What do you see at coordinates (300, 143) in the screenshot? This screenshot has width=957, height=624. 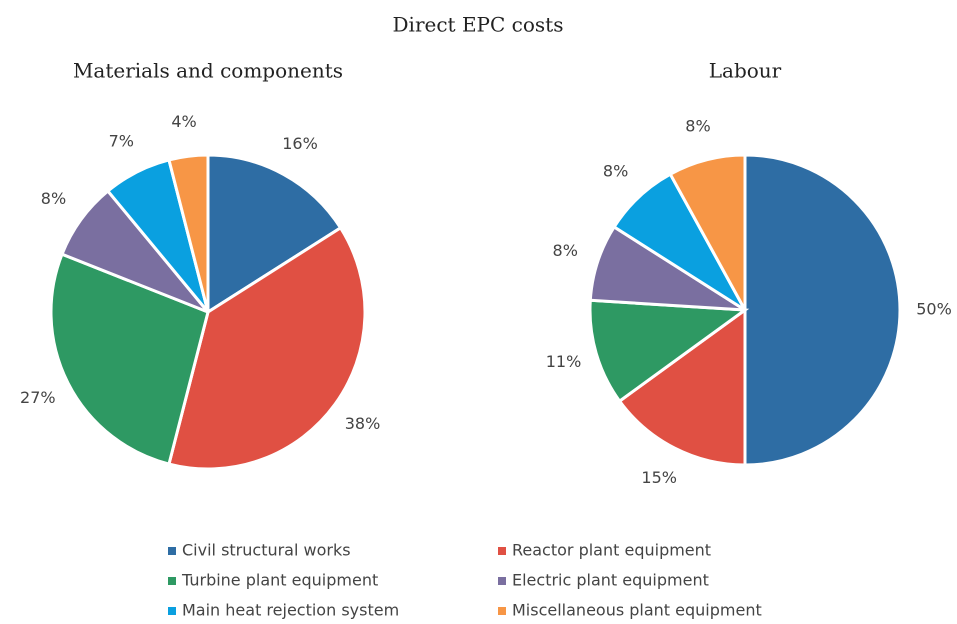 I see `data-label: 16%` at bounding box center [300, 143].